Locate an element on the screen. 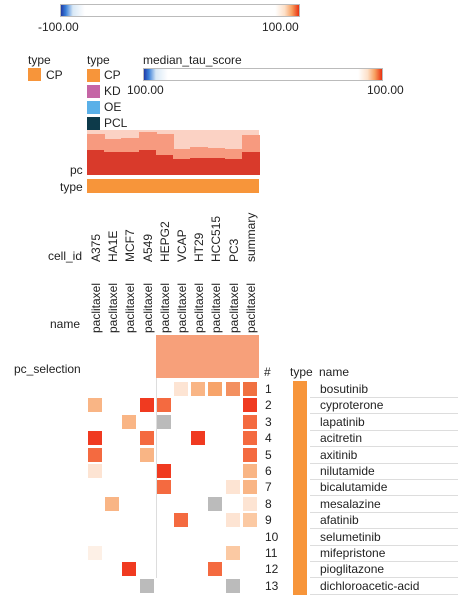 The image size is (461, 595). pc-selection-divider is located at coordinates (156, 478).